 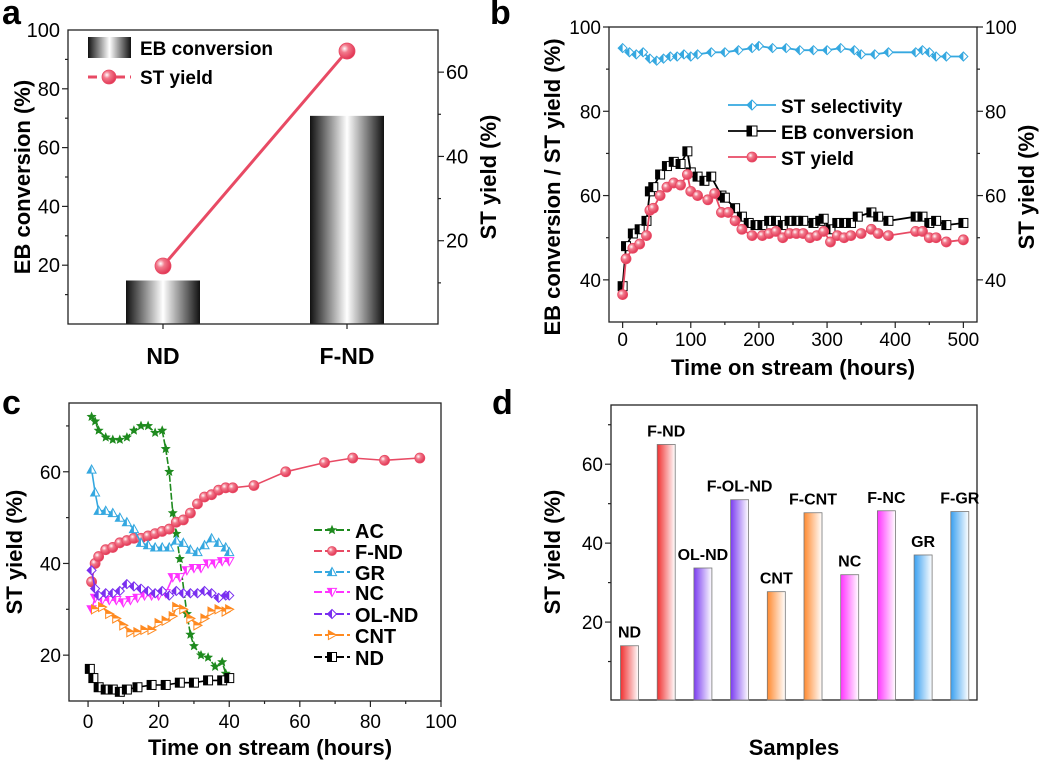 I want to click on legend-marker-eb-conversion, so click(x=752, y=131).